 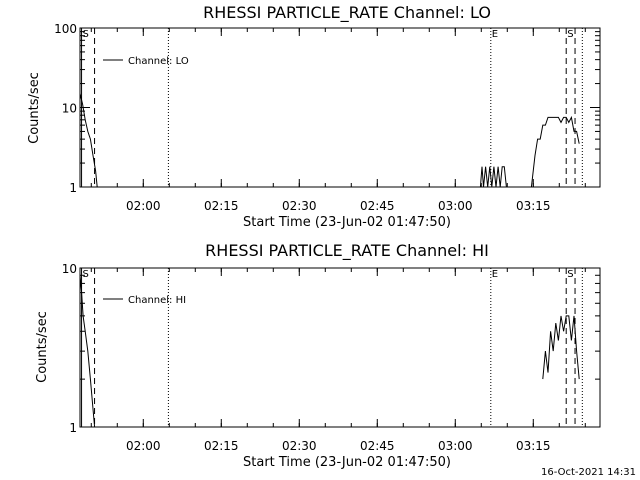 What do you see at coordinates (157, 300) in the screenshot?
I see `legend-label: Channel: HI` at bounding box center [157, 300].